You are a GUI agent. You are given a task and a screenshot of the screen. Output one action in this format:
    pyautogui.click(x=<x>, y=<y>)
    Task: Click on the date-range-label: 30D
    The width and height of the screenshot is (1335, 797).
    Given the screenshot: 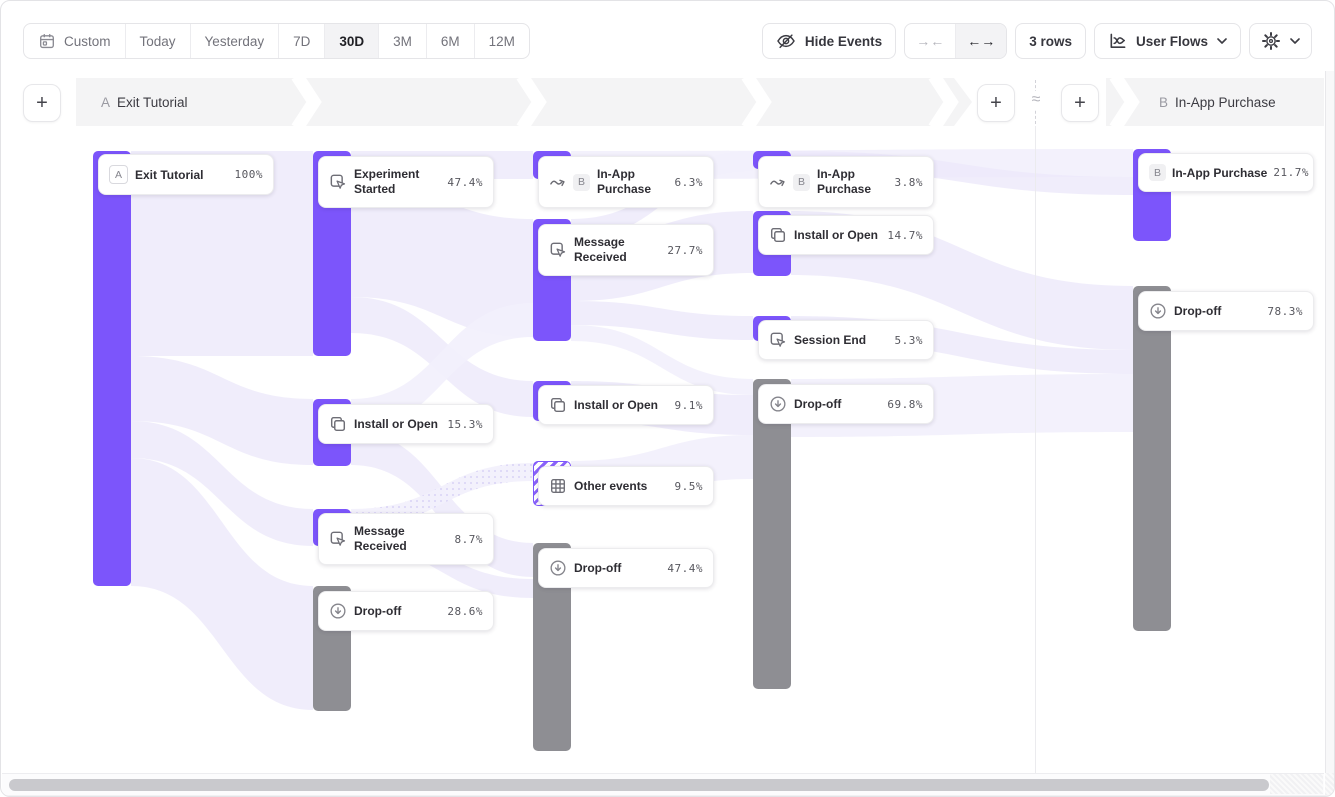 What is the action you would take?
    pyautogui.click(x=352, y=41)
    